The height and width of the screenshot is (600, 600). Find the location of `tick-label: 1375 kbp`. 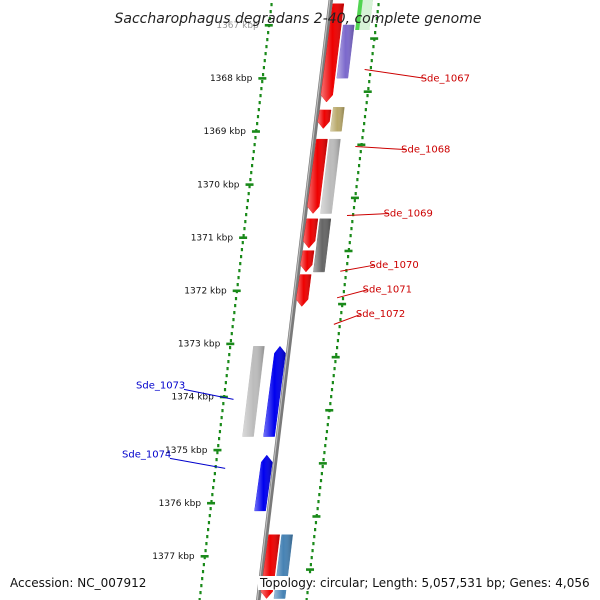

tick-label: 1375 kbp is located at coordinates (186, 451).